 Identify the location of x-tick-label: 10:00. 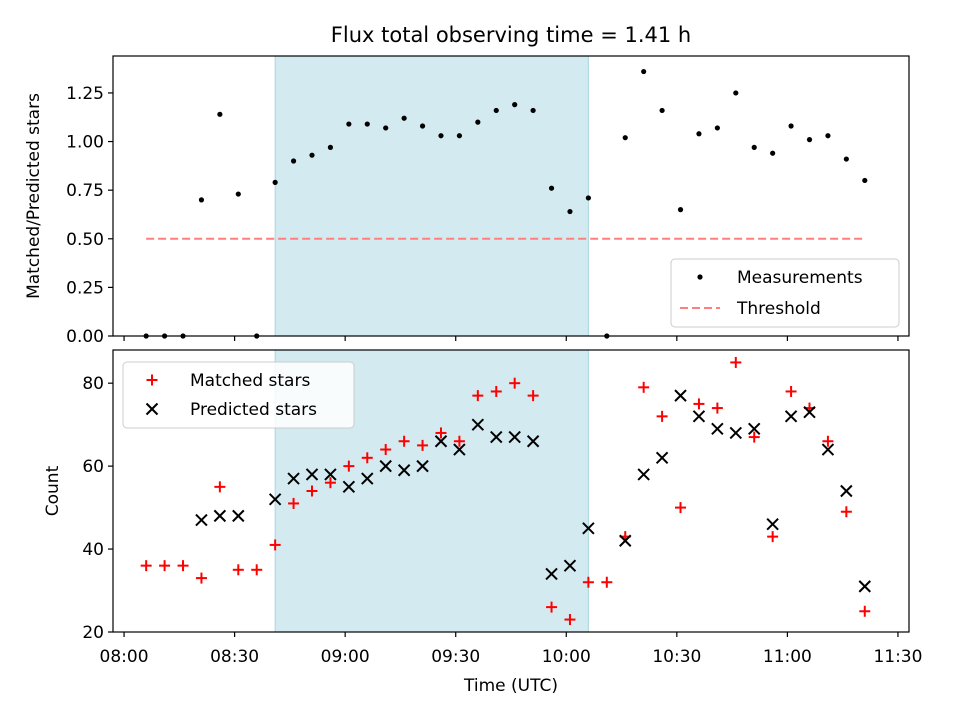
(566, 657).